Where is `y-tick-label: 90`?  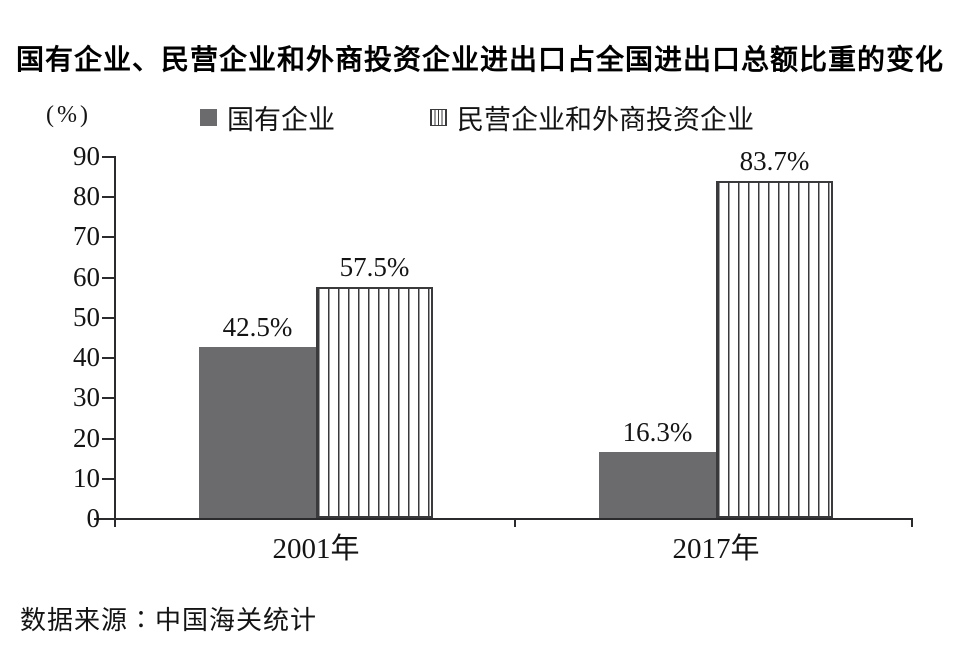 y-tick-label: 90 is located at coordinates (86, 156).